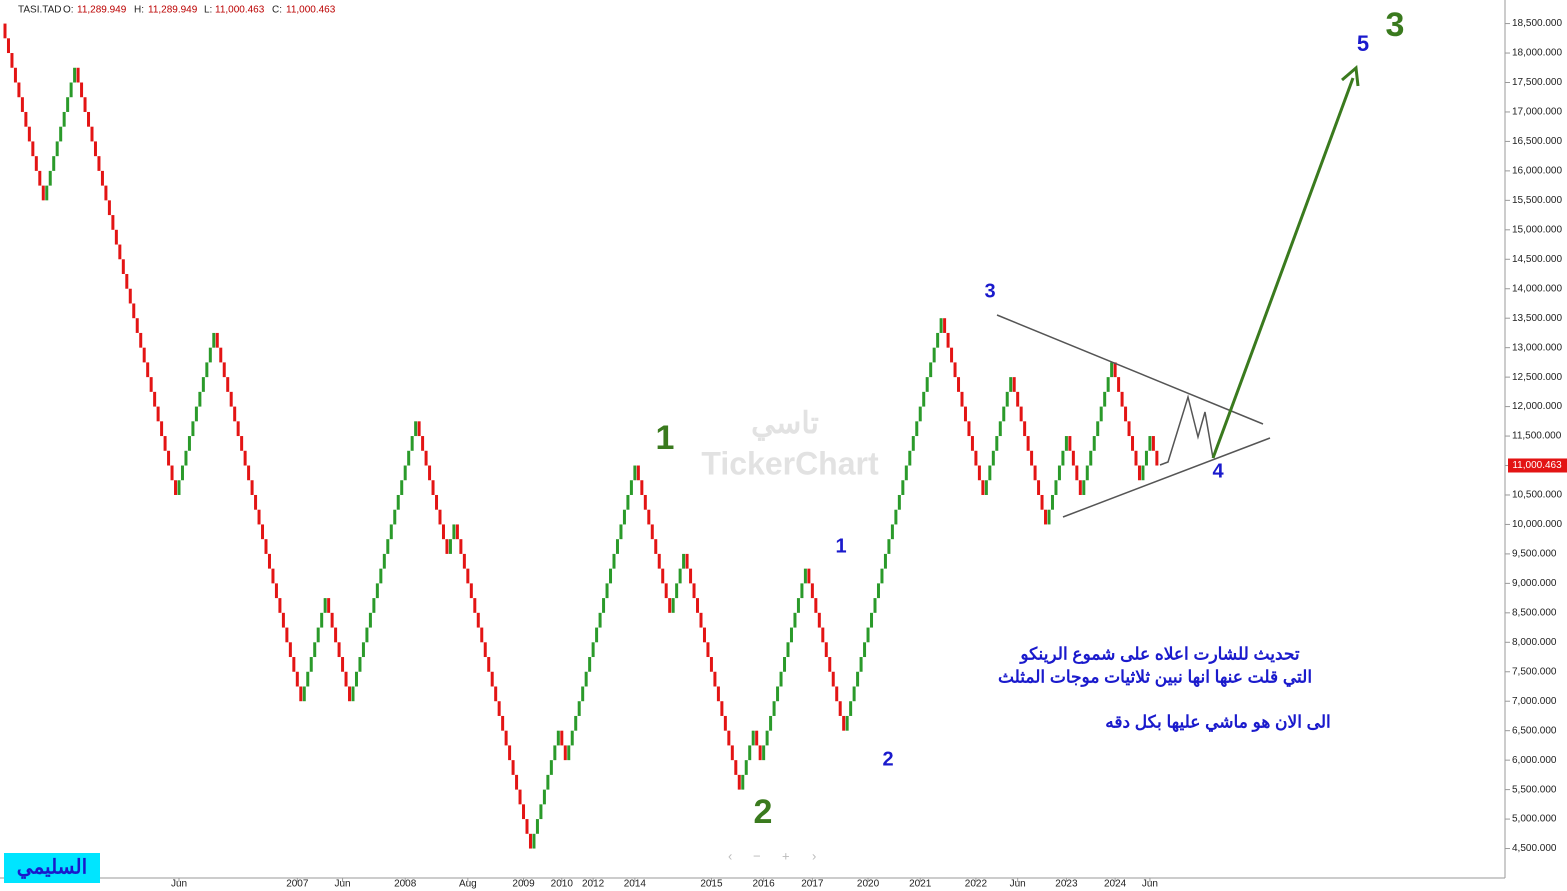 This screenshot has height=891, width=1567. Describe the element at coordinates (1534, 730) in the screenshot. I see `y-tick-label: 6,500.000` at that location.